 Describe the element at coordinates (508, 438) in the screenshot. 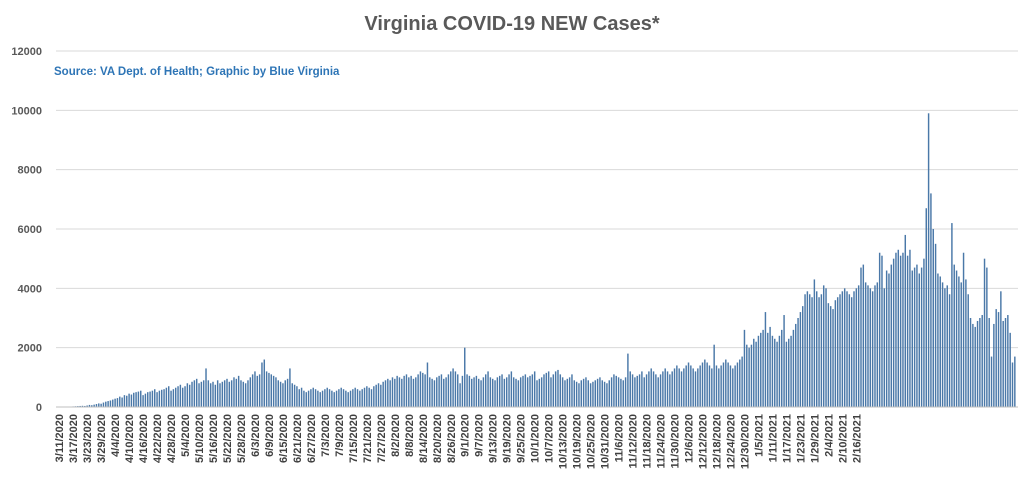

I see `x-tick-label: 9/19/2020` at that location.